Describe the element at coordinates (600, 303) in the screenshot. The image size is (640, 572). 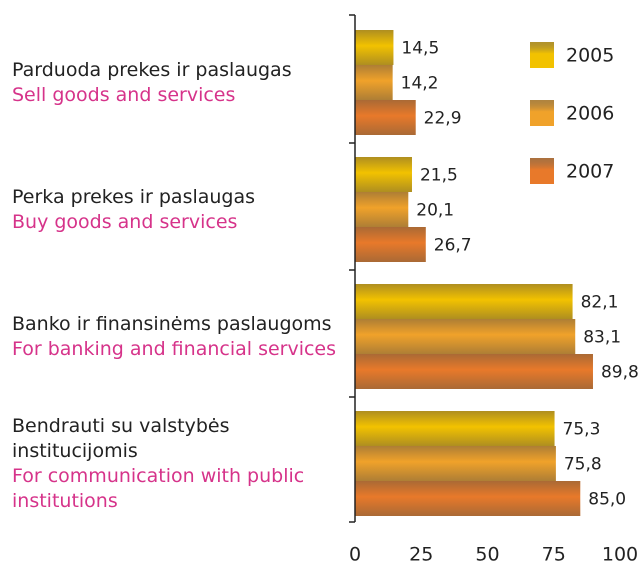
I see `value-label: 82,1` at that location.